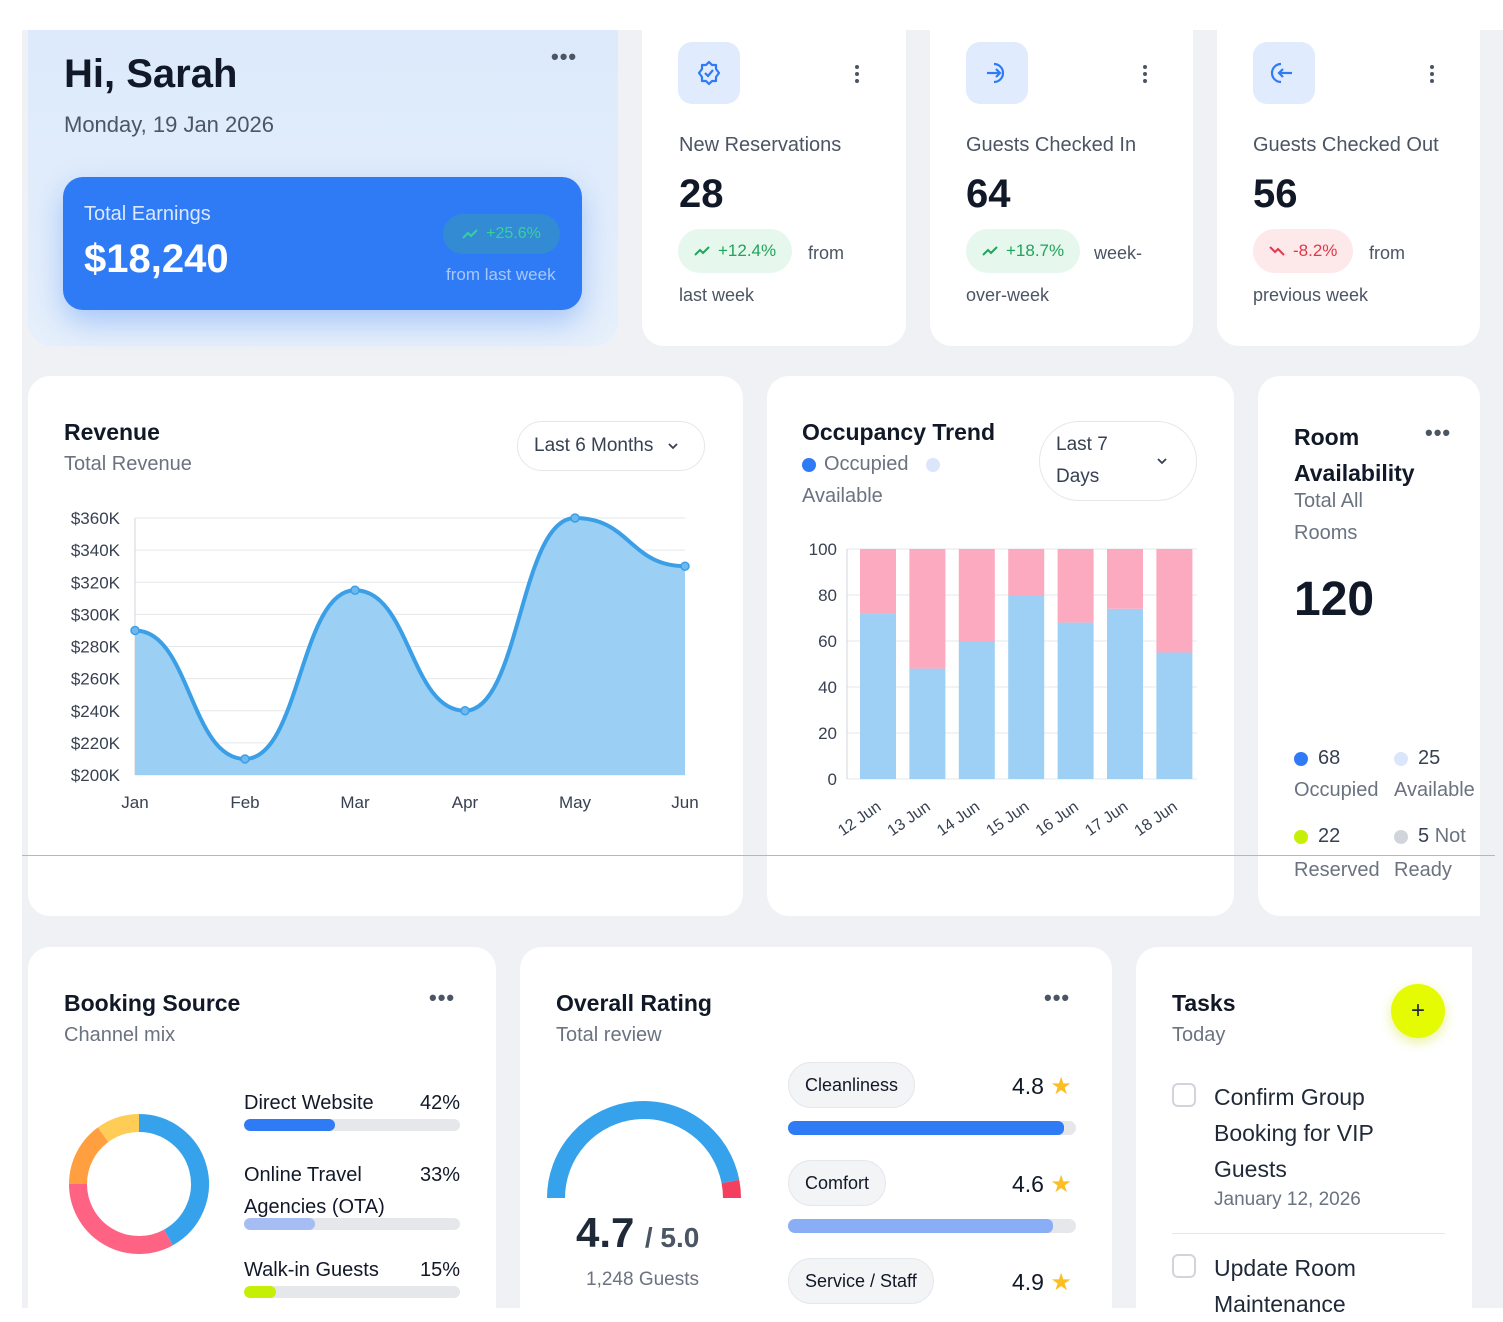  I want to click on occupied-dot, so click(1301, 758).